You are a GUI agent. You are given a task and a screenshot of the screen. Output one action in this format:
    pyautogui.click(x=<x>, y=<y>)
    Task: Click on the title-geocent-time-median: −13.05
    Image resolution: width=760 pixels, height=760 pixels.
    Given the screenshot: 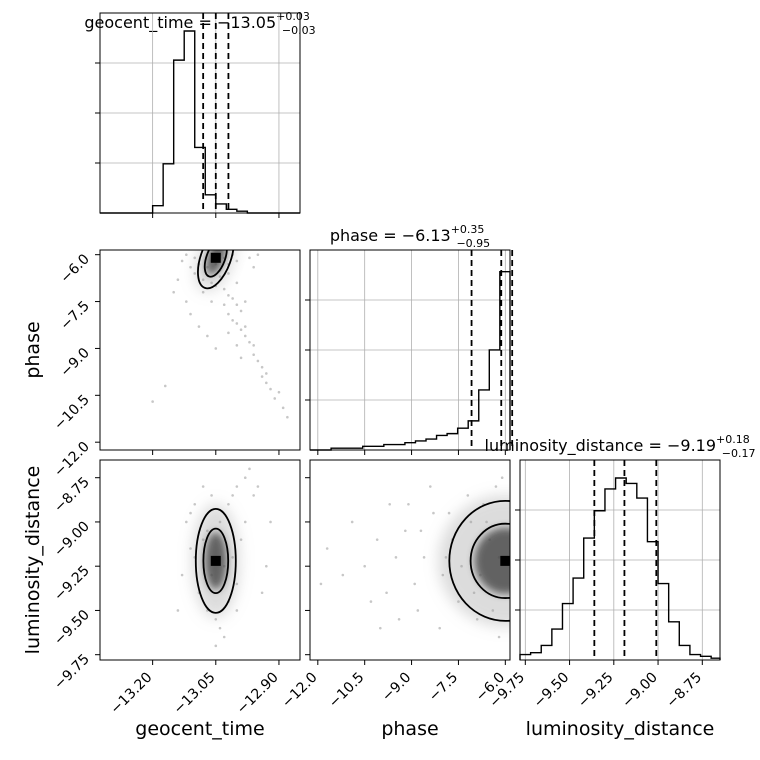 What is the action you would take?
    pyautogui.click(x=246, y=22)
    